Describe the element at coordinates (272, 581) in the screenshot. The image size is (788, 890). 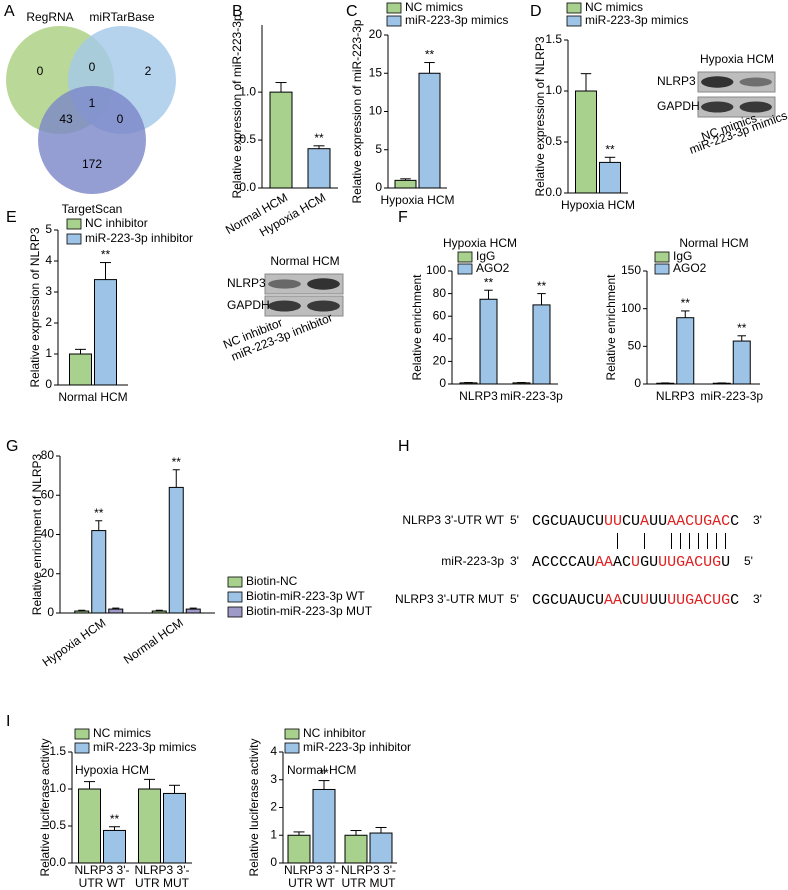
I see `legend-label: Biotin-NC` at that location.